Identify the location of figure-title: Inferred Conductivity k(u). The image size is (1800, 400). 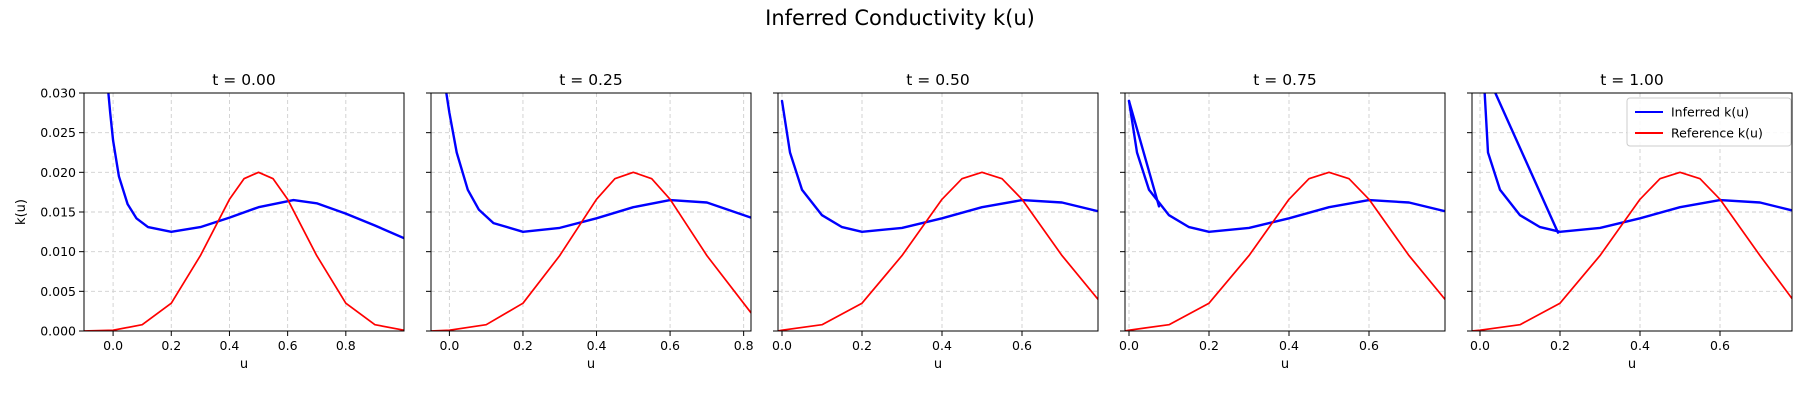
(900, 18).